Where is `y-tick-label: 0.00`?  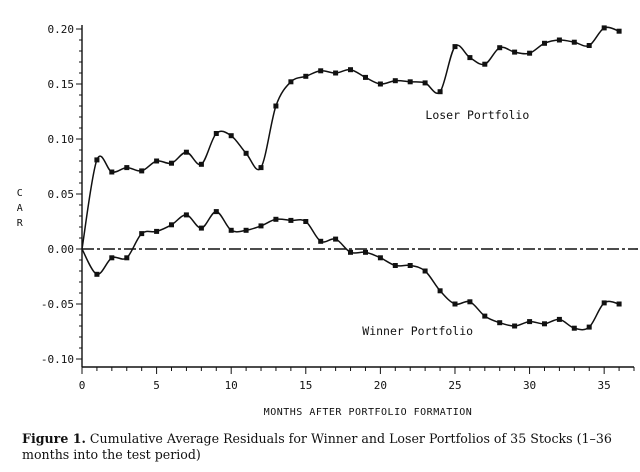
y-tick-label: 0.00 is located at coordinates (61, 249).